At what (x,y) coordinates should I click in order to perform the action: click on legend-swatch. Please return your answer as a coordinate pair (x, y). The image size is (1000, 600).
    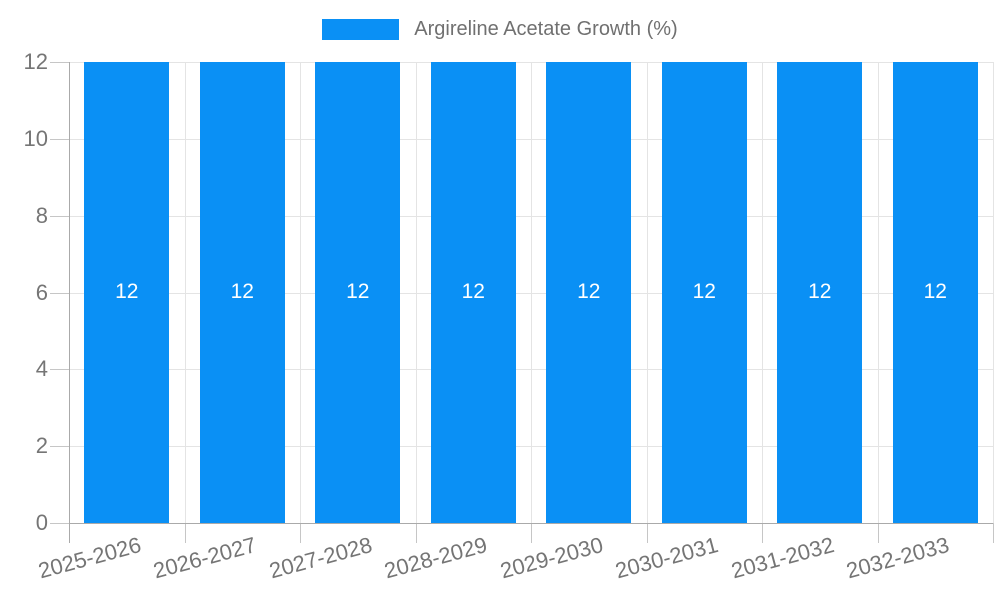
    Looking at the image, I should click on (361, 29).